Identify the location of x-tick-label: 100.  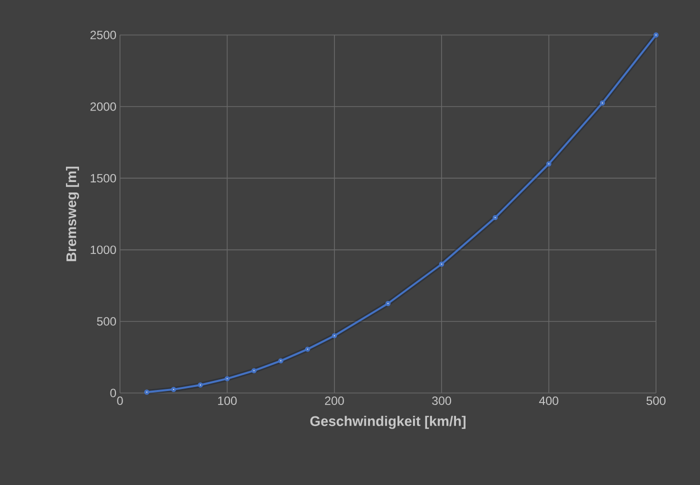
(227, 400).